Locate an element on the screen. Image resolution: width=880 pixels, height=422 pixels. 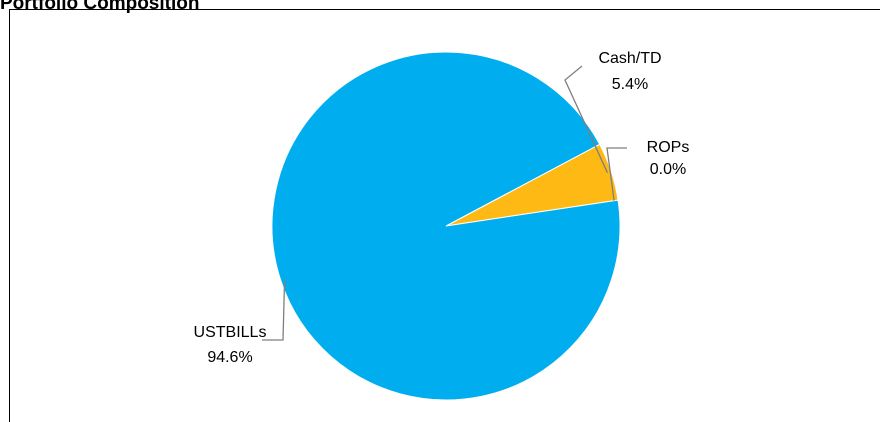
leader-line-cash-td is located at coordinates (586, 119).